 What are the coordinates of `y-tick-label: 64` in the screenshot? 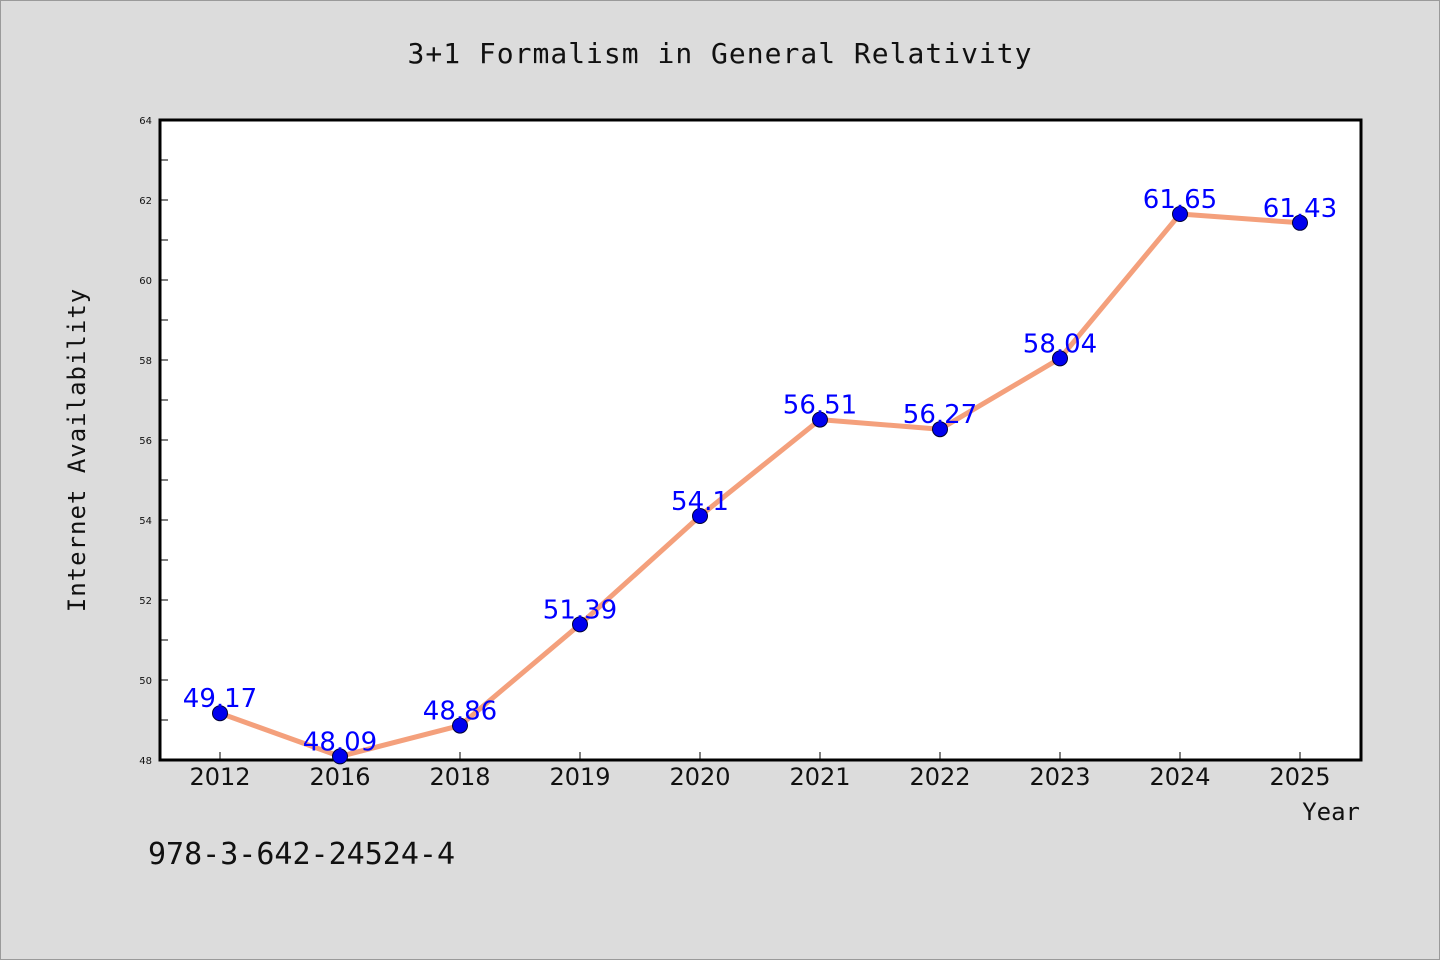 It's located at (145, 121).